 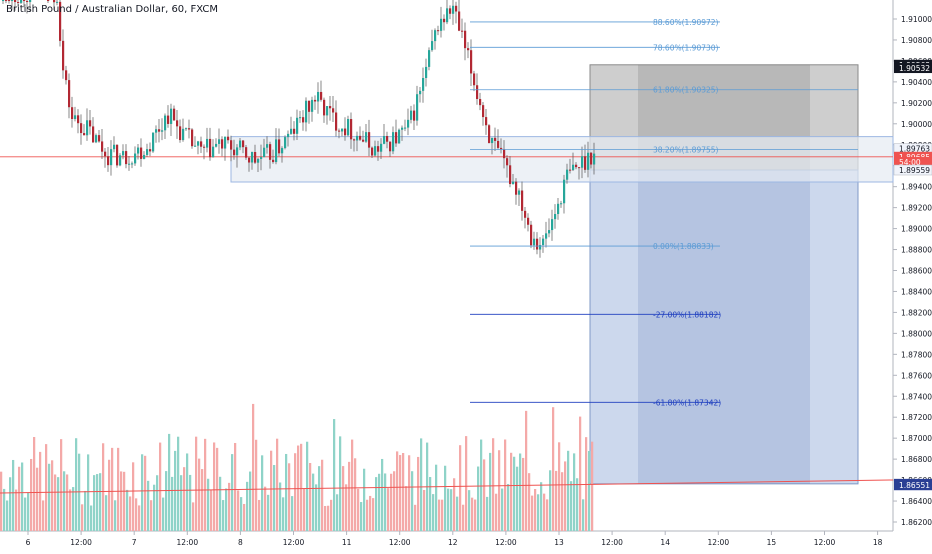 I want to click on support-zone, so click(x=562, y=159).